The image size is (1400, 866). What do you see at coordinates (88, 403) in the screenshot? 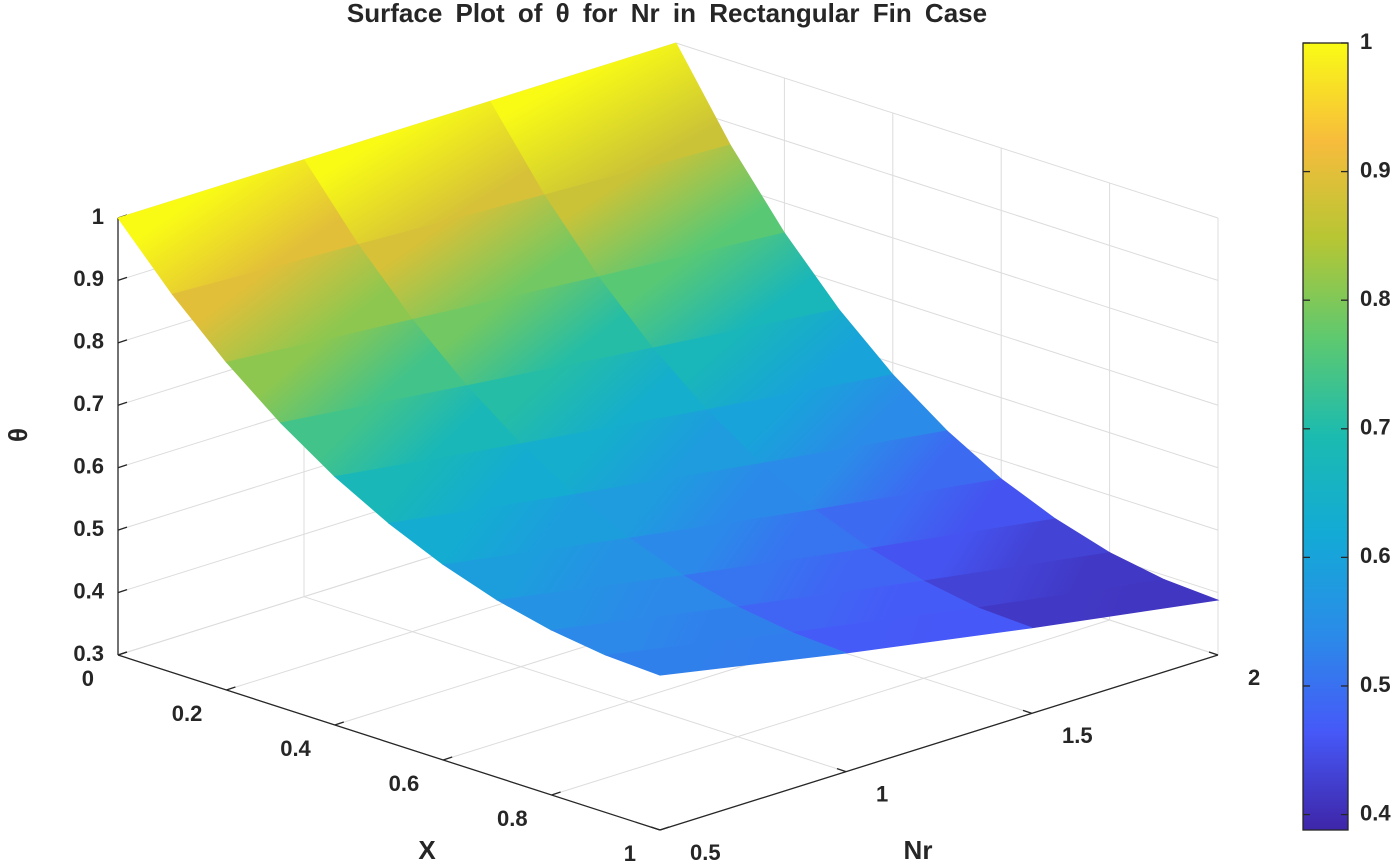
I see `z-tick-label: 0.7` at bounding box center [88, 403].